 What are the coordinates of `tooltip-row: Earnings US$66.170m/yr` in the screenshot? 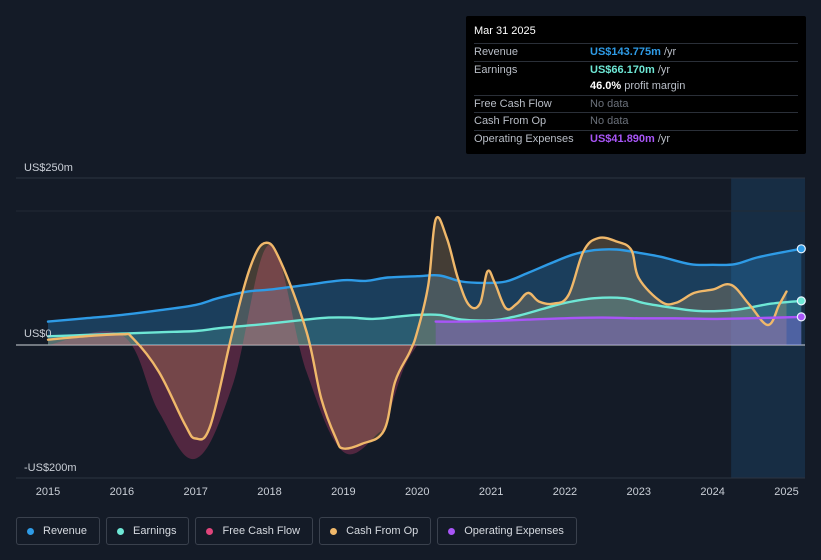 It's located at (636, 69).